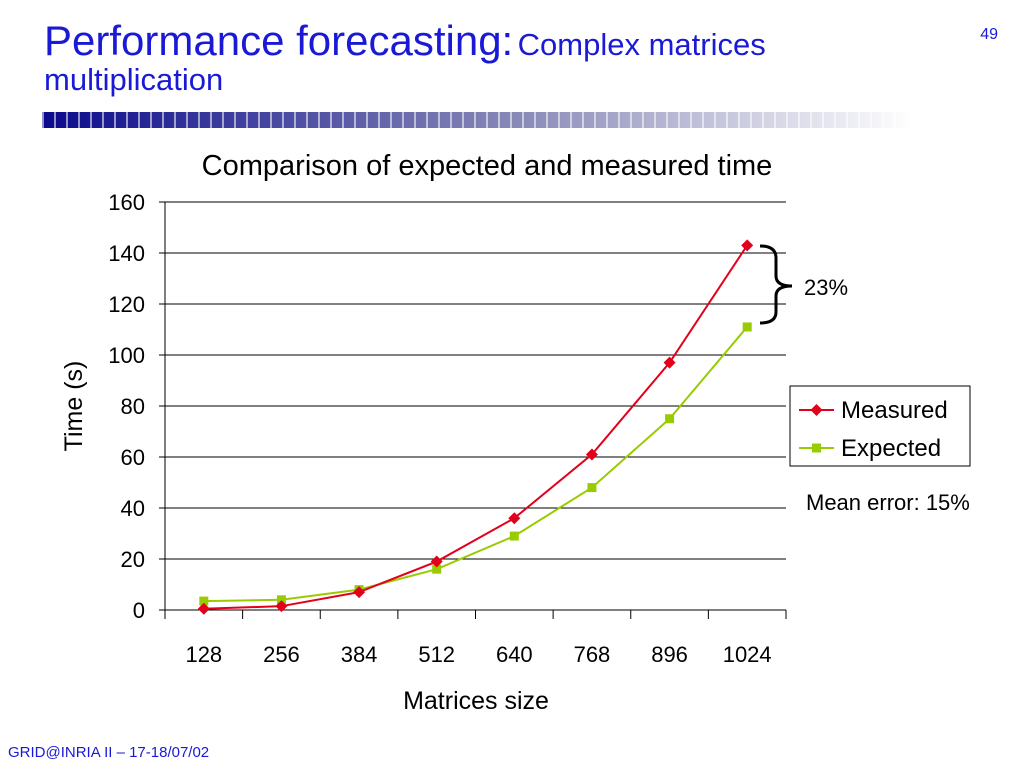  I want to click on legend-box, so click(880, 426).